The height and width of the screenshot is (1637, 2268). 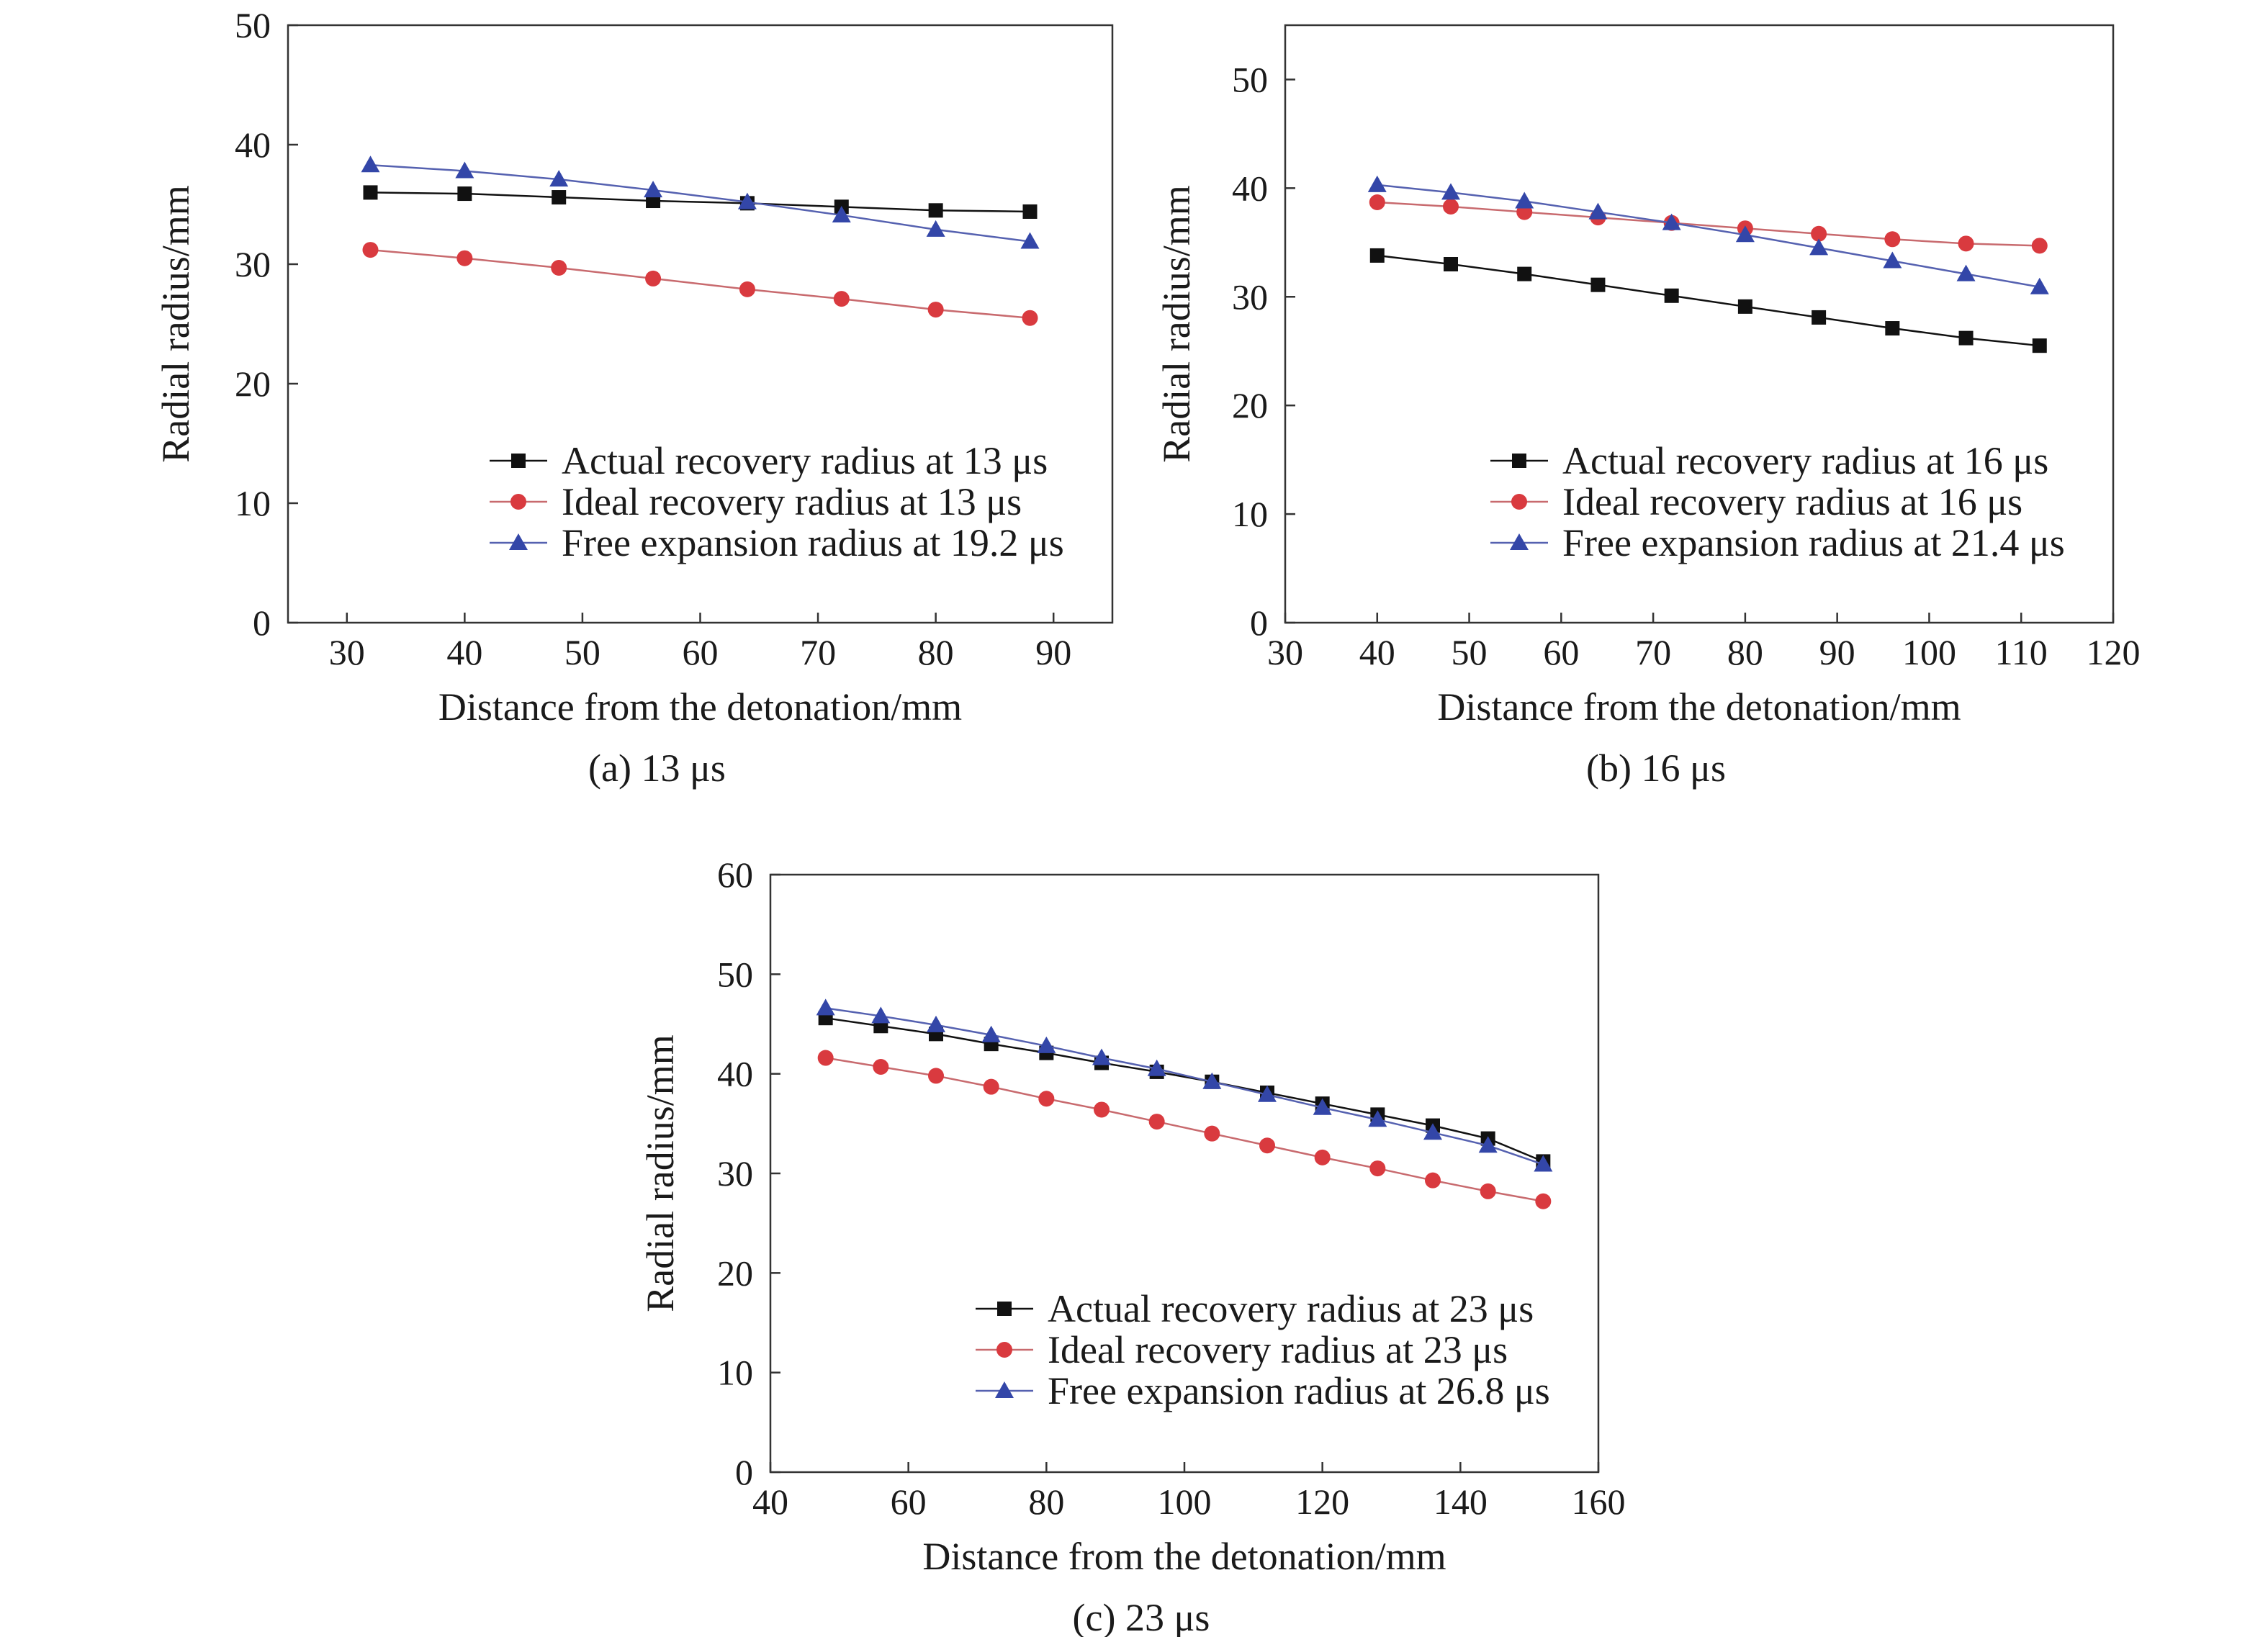 What do you see at coordinates (464, 652) in the screenshot?
I see `x-tick-label: 40` at bounding box center [464, 652].